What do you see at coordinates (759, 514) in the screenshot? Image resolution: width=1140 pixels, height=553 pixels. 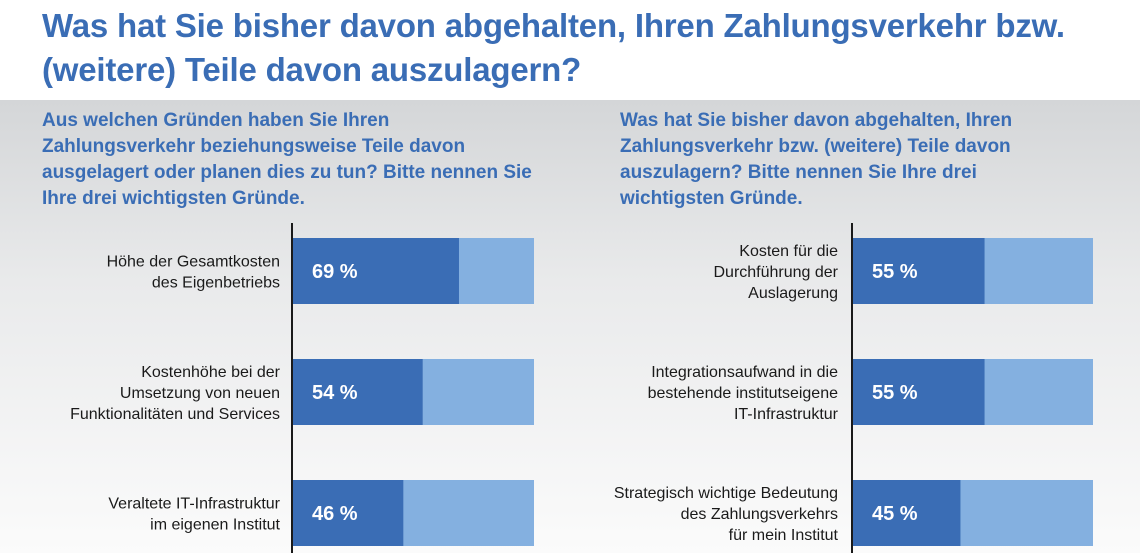 I see `right-category-label-3-line-2: des Zahlungsverkehrs` at bounding box center [759, 514].